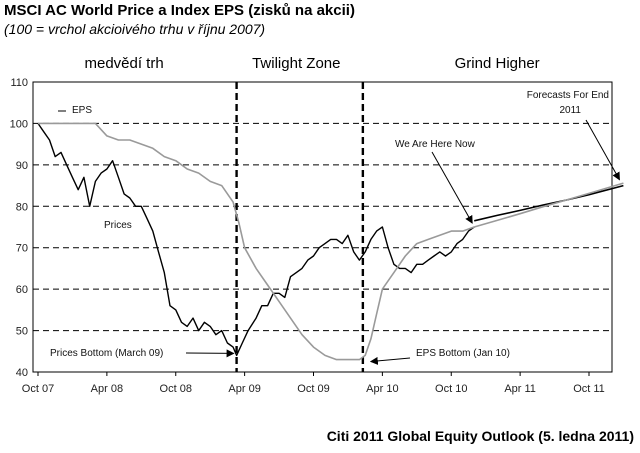 Image resolution: width=640 pixels, height=453 pixels. What do you see at coordinates (176, 389) in the screenshot?
I see `x-tick-label-2: Oct 08` at bounding box center [176, 389].